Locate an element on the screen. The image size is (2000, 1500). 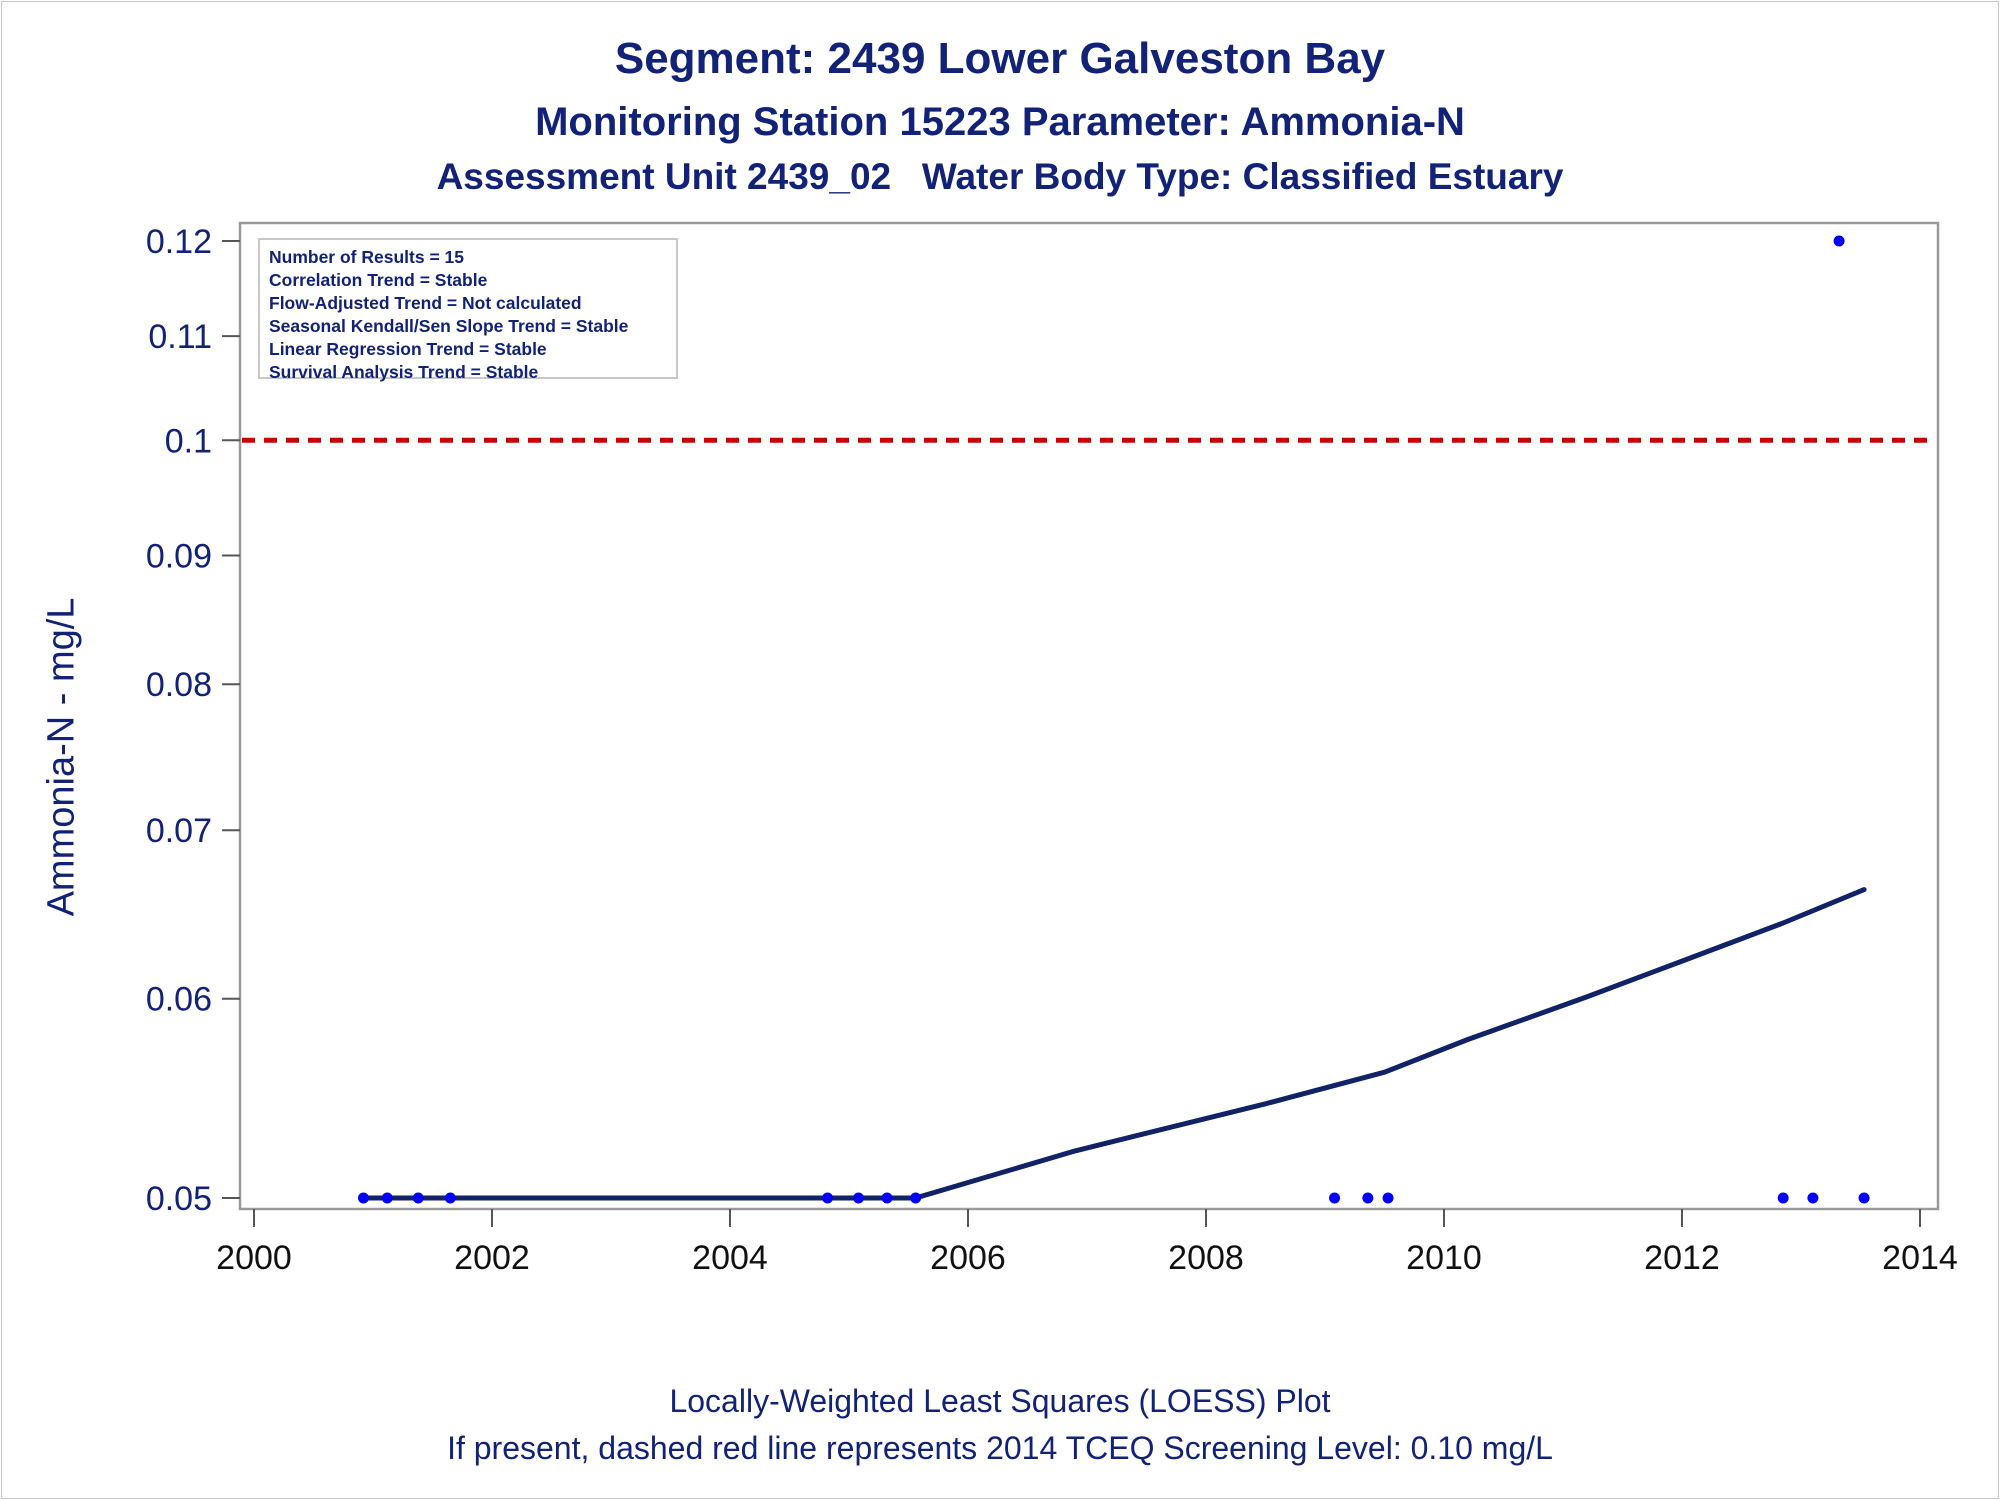
y-tick-label: 0.1 is located at coordinates (188, 441).